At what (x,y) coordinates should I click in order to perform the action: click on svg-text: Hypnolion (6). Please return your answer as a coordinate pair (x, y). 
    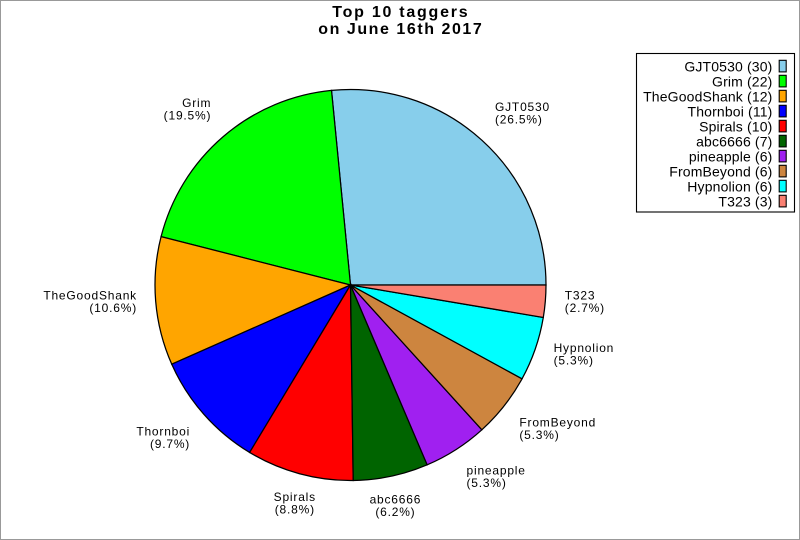
    Looking at the image, I should click on (729, 187).